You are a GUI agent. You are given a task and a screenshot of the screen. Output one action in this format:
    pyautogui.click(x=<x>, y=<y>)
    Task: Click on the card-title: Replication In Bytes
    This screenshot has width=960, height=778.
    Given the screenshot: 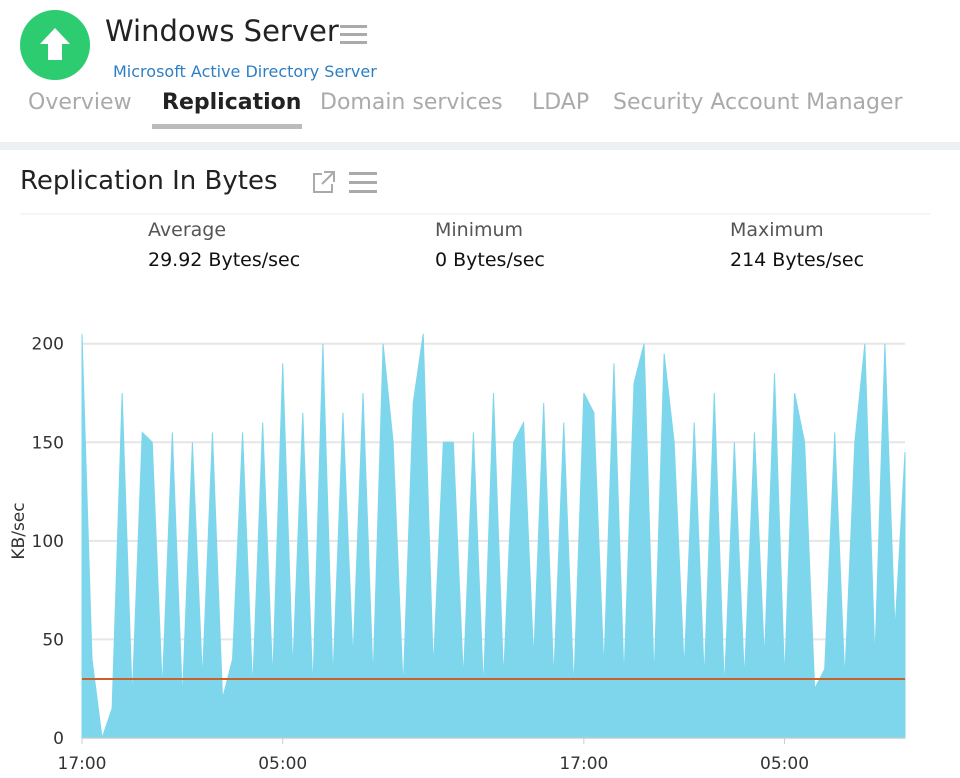 What is the action you would take?
    pyautogui.click(x=149, y=181)
    